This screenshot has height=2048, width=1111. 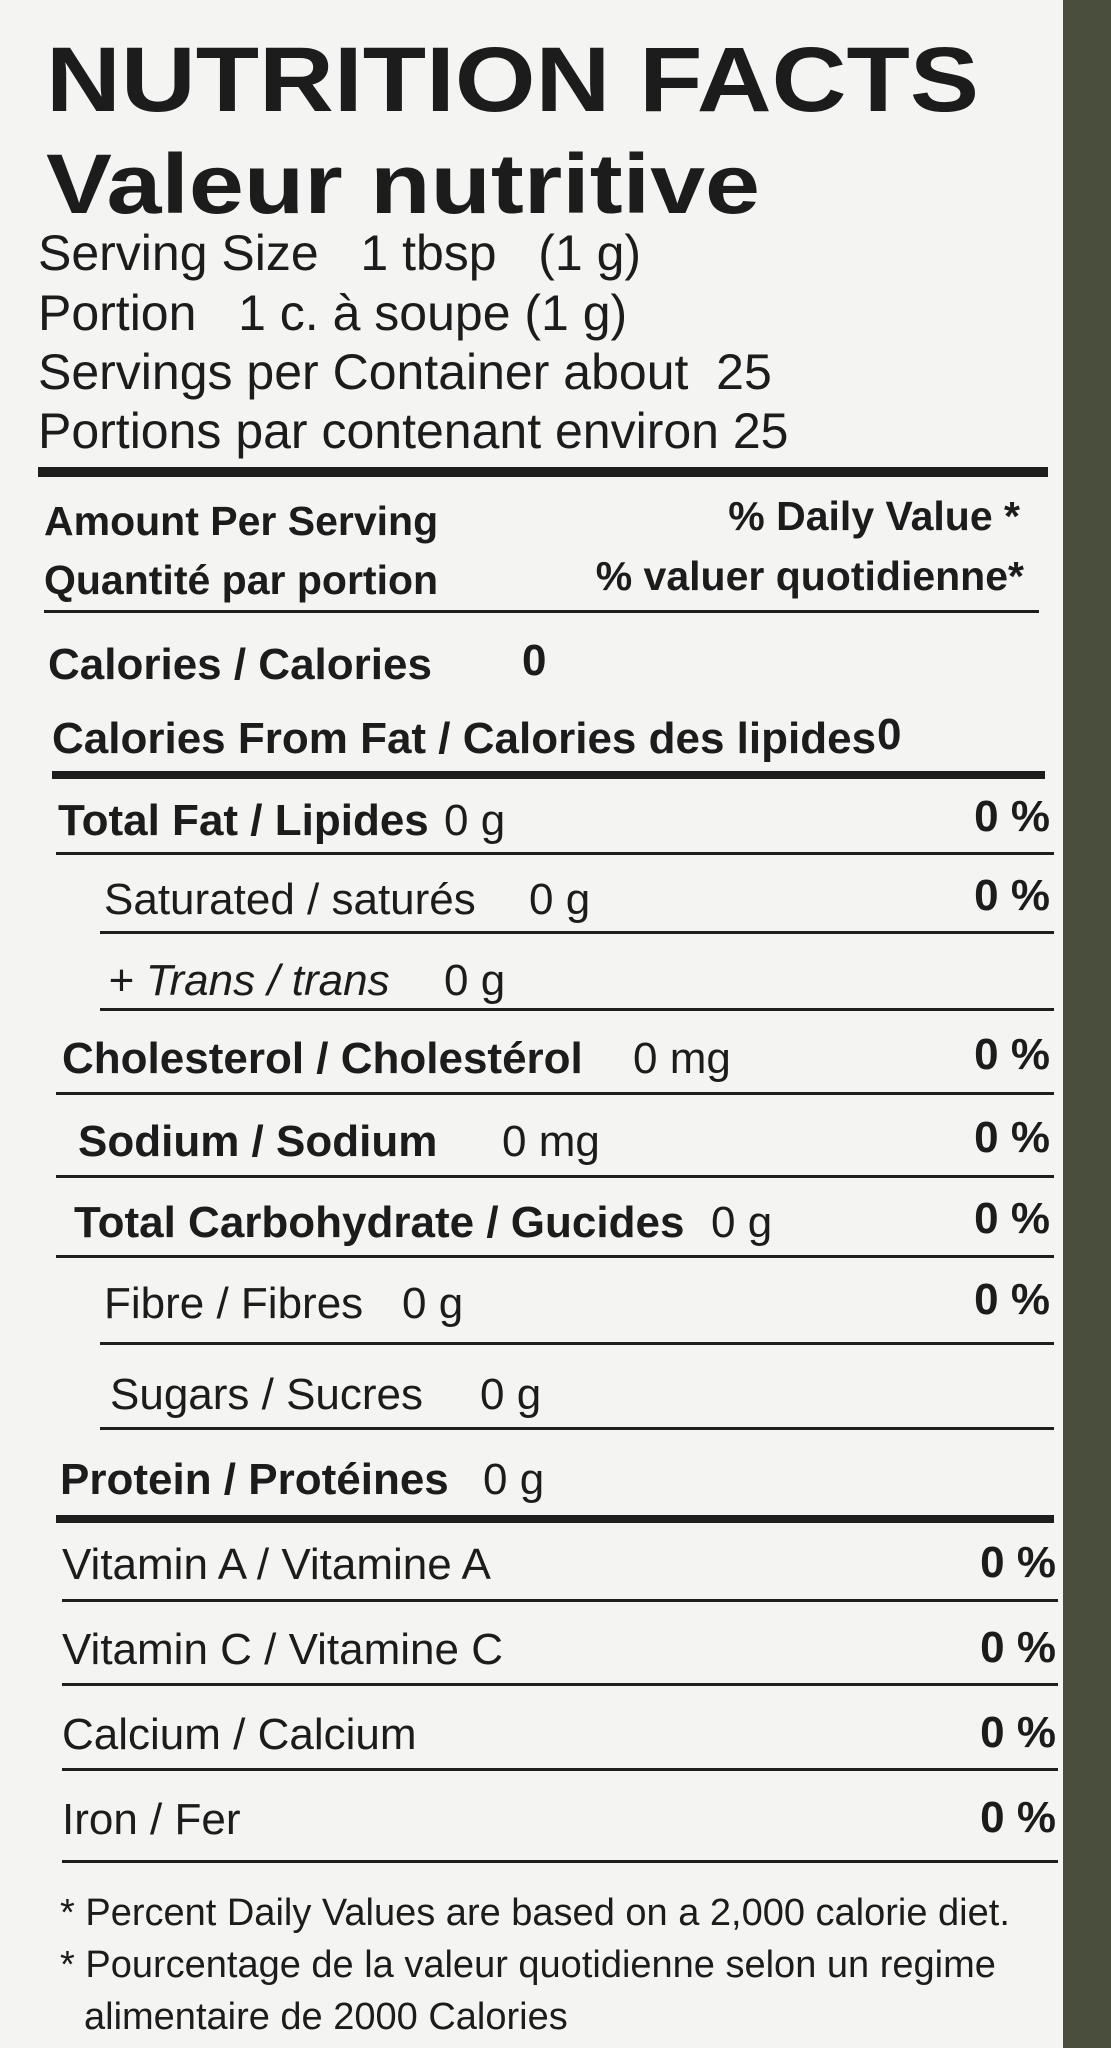 What do you see at coordinates (254, 1479) in the screenshot?
I see `nutrient-label: Protein / Protéines` at bounding box center [254, 1479].